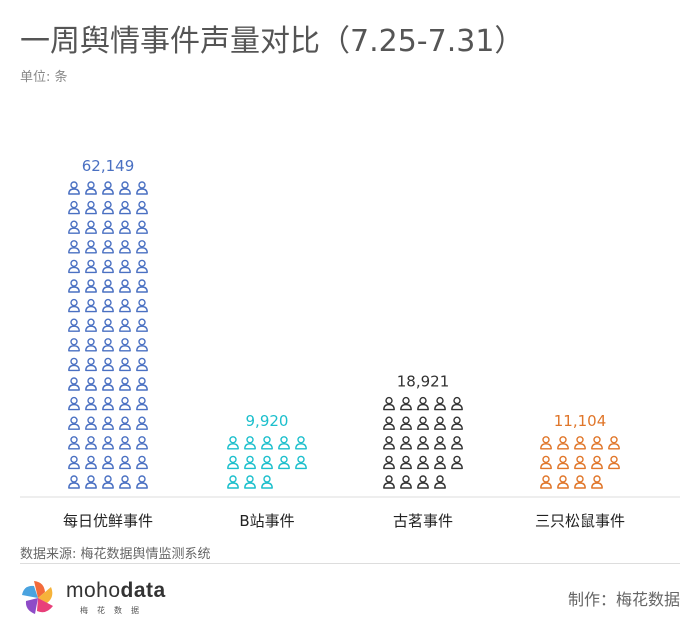 This screenshot has width=700, height=628. Describe the element at coordinates (114, 610) in the screenshot. I see `logo-subtitle: 梅花数据` at that location.